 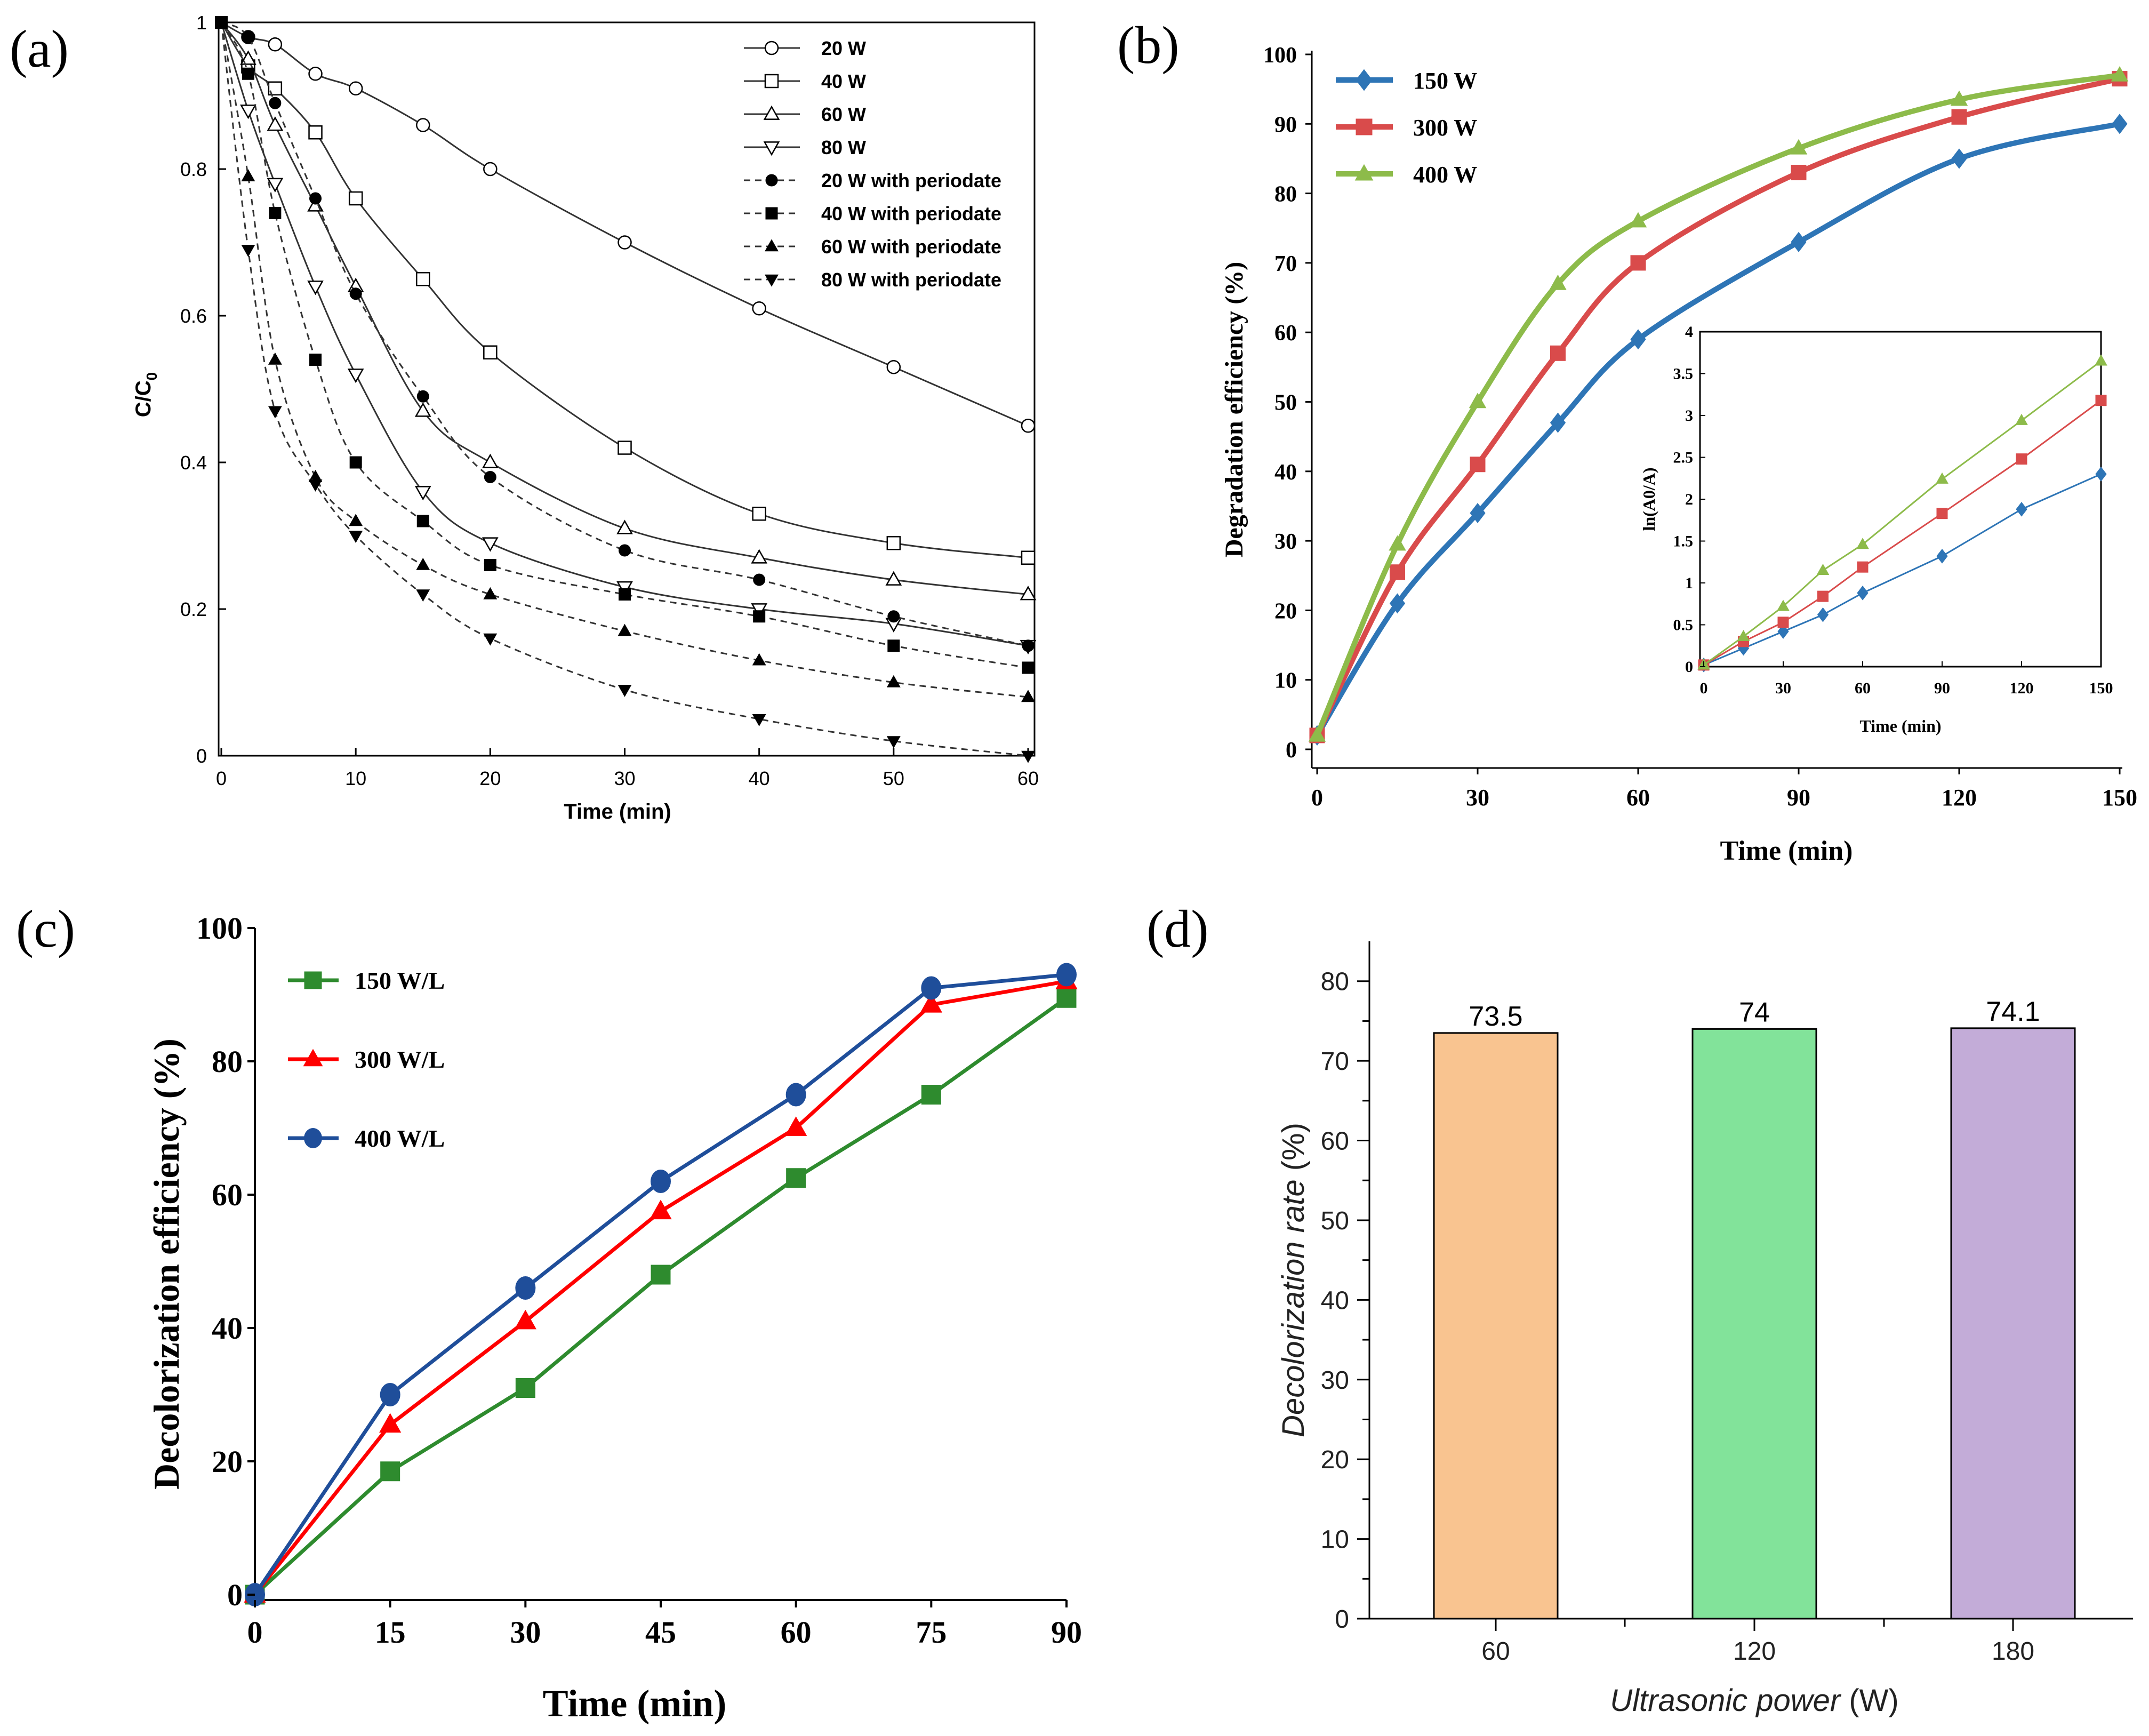 I want to click on panel-c-ytick-label: 0, so click(x=235, y=1595).